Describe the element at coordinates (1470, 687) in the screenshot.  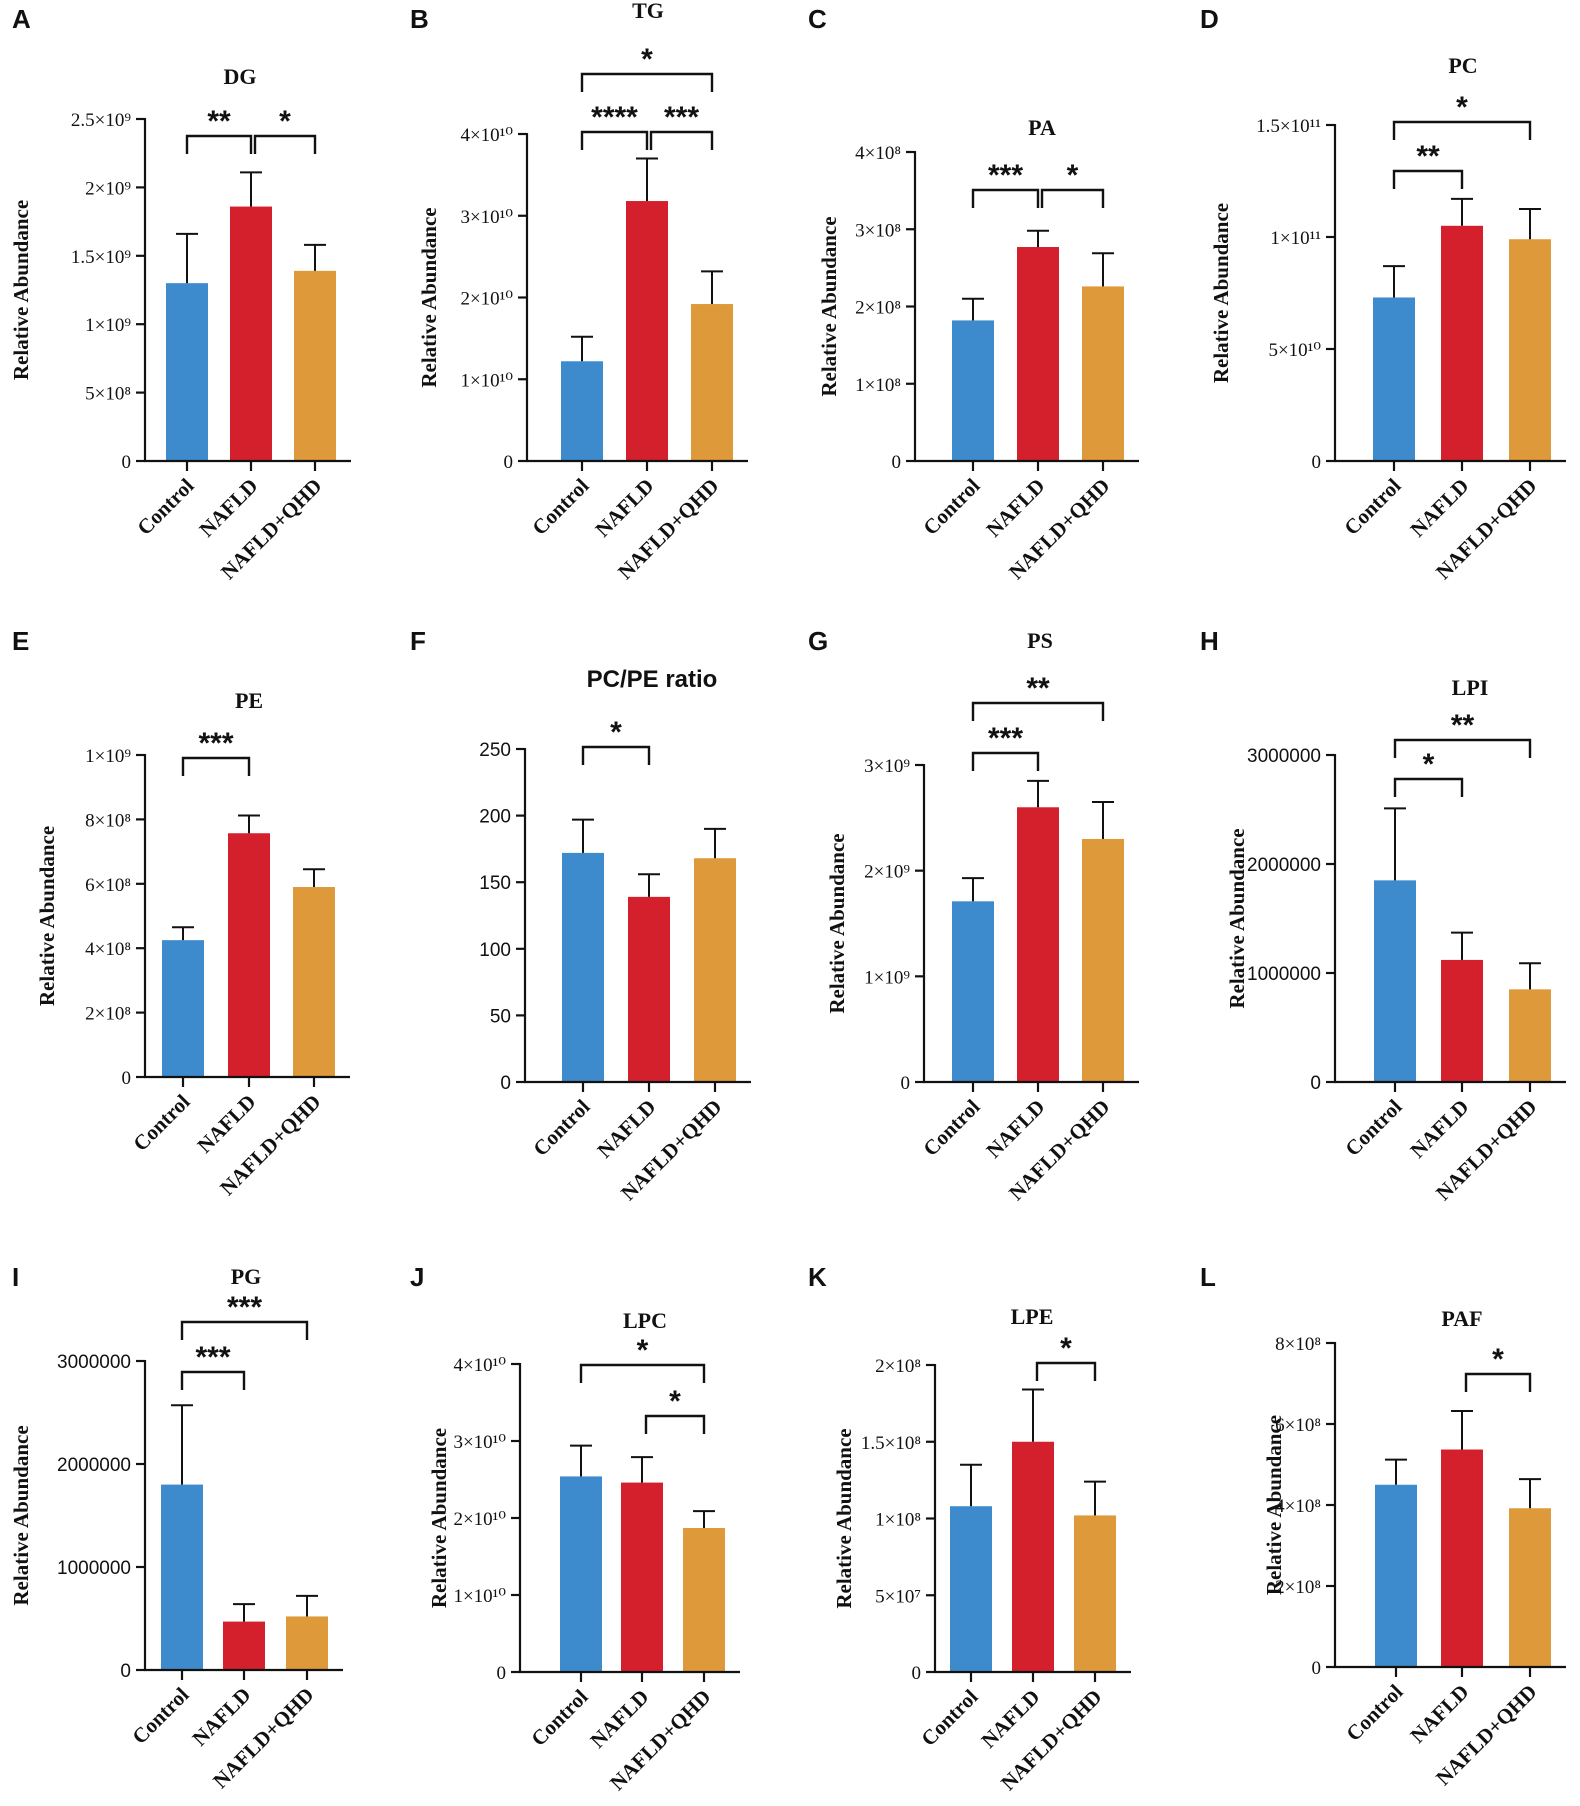
I see `chart-title: LPI` at that location.